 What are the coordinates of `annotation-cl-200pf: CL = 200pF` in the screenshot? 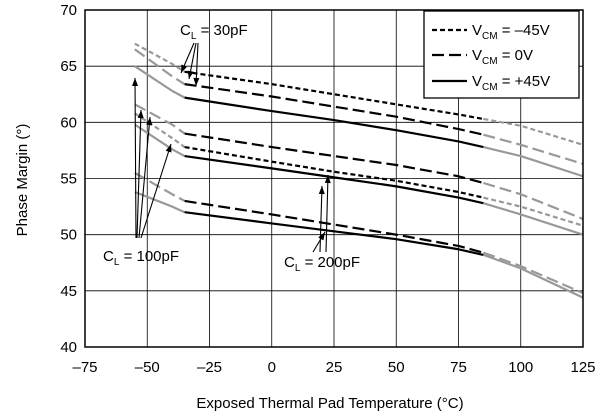 It's located at (322, 264).